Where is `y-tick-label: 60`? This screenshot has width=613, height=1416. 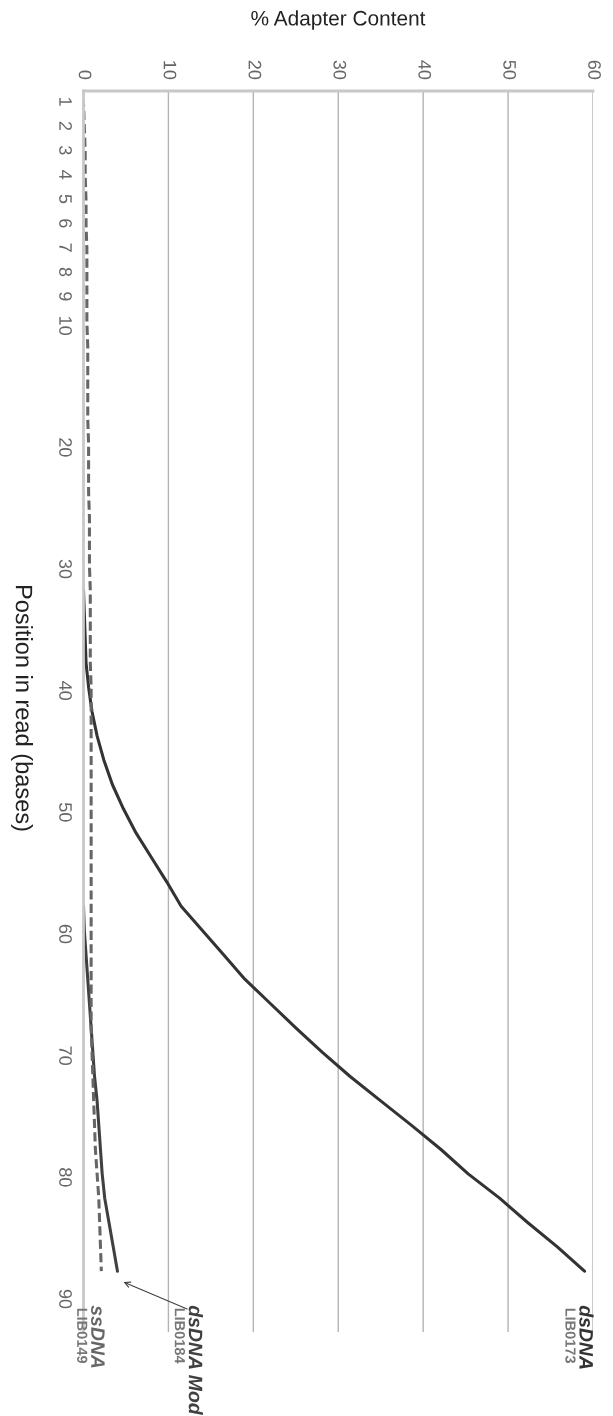
y-tick-label: 60 is located at coordinates (65, 934).